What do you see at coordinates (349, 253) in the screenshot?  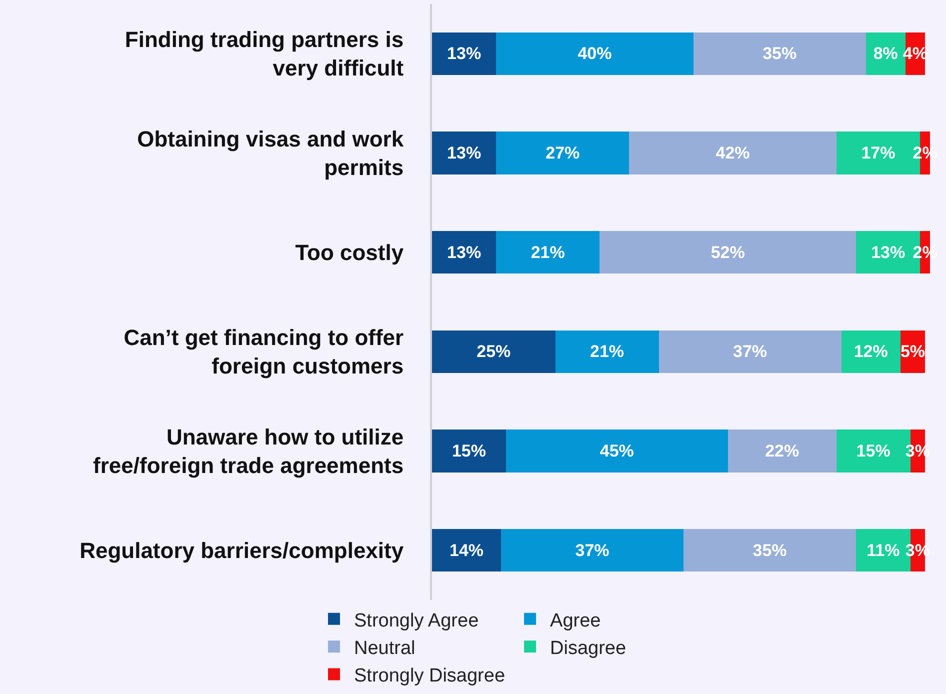 I see `y-tick-label: Too costly` at bounding box center [349, 253].